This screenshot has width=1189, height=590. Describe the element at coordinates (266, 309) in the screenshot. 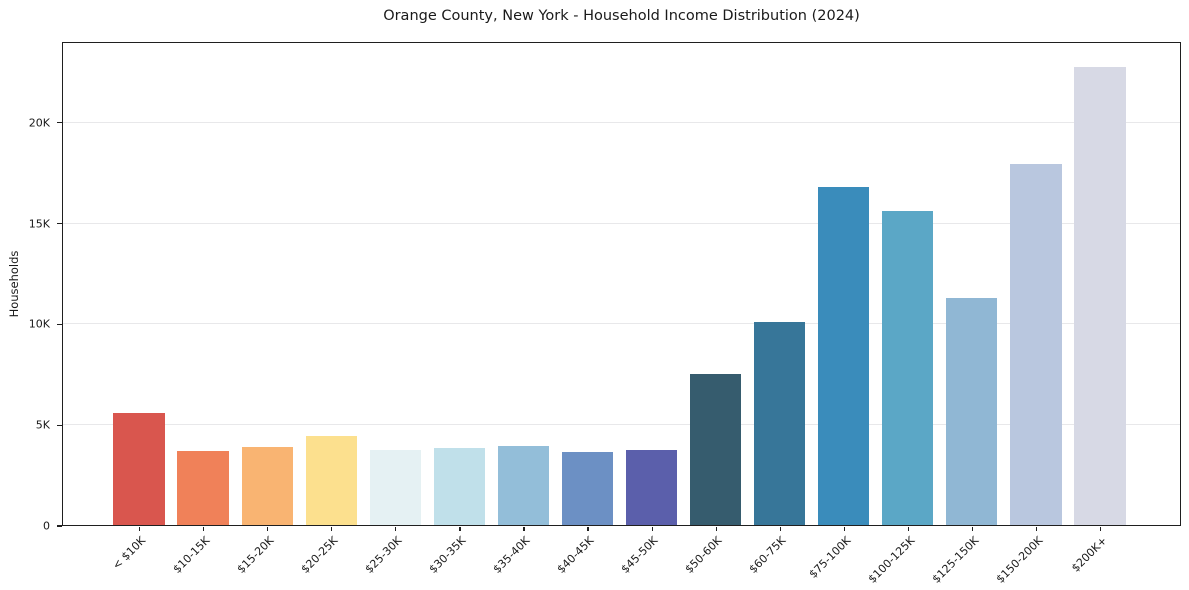

I see `bar-slot: $15-20K` at that location.